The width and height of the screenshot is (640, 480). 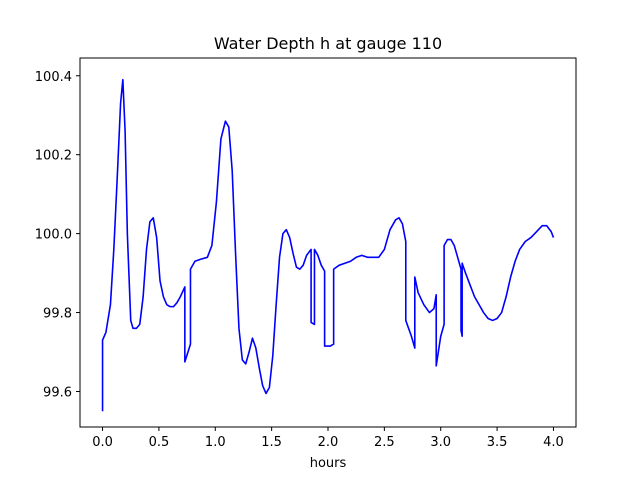 What do you see at coordinates (497, 442) in the screenshot?
I see `x-tick-label: 3.5` at bounding box center [497, 442].